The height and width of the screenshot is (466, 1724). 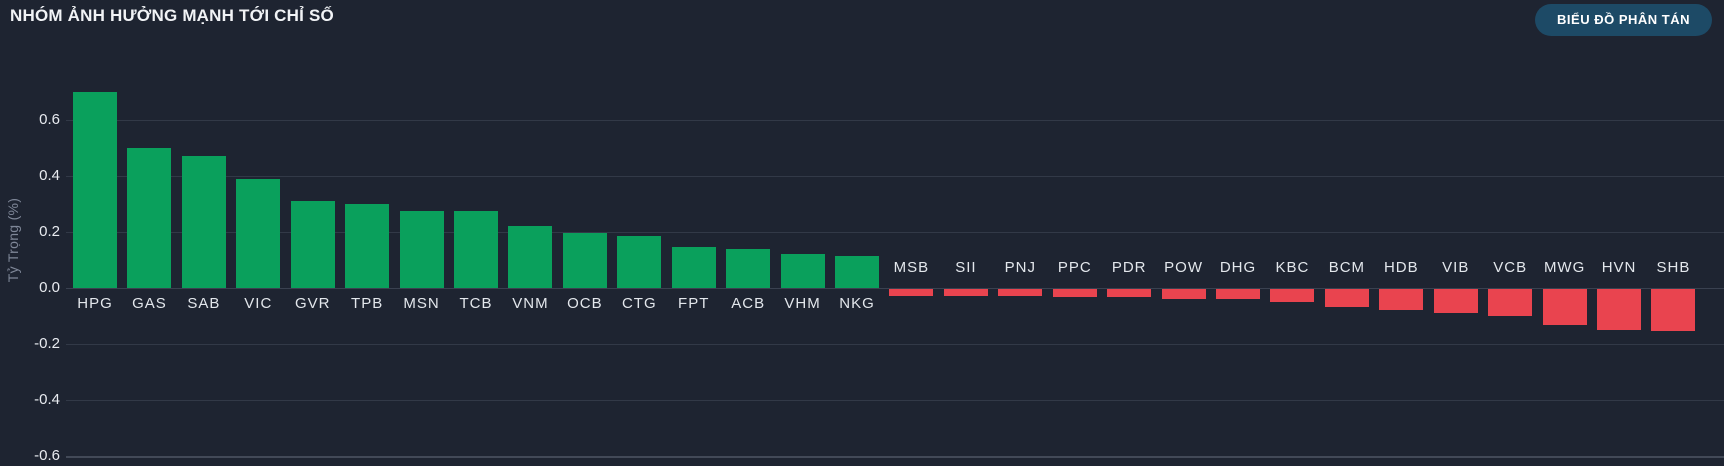 I want to click on page-title: NHÓM ẢNH HƯỞNG MẠNH TỚI CHỈ SỐ, so click(x=172, y=15).